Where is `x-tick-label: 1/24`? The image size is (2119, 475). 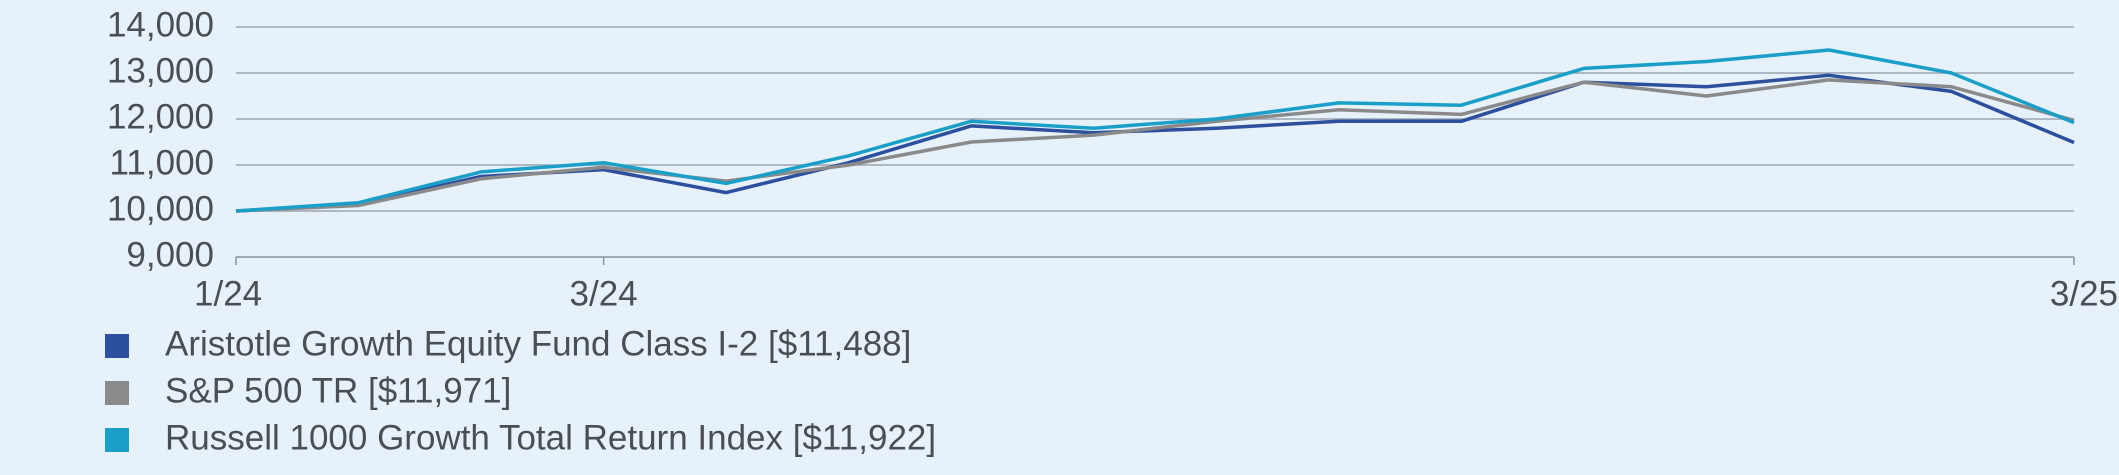 x-tick-label: 1/24 is located at coordinates (228, 293).